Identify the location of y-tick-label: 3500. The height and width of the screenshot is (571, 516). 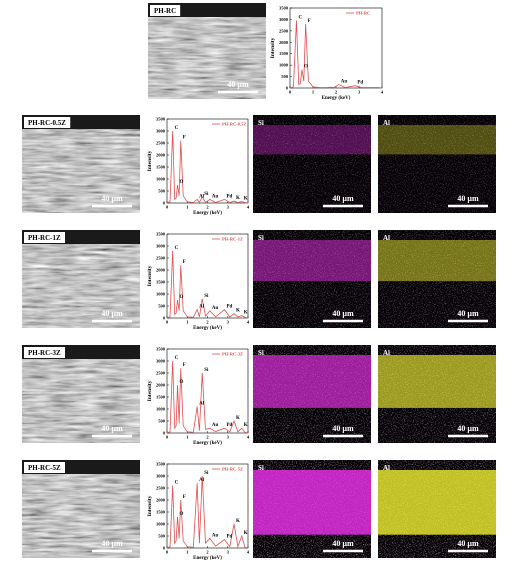
(284, 8).